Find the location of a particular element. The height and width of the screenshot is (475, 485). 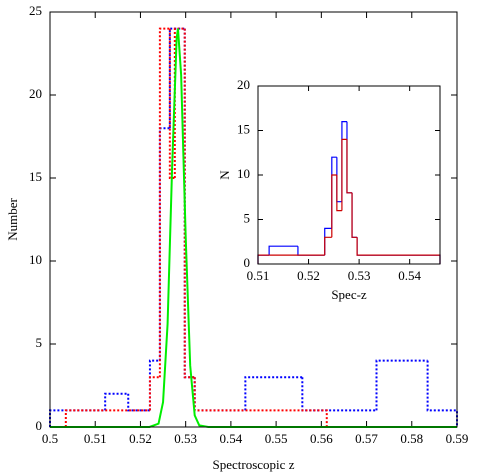

x-tick-label: 0.5 is located at coordinates (50, 438).